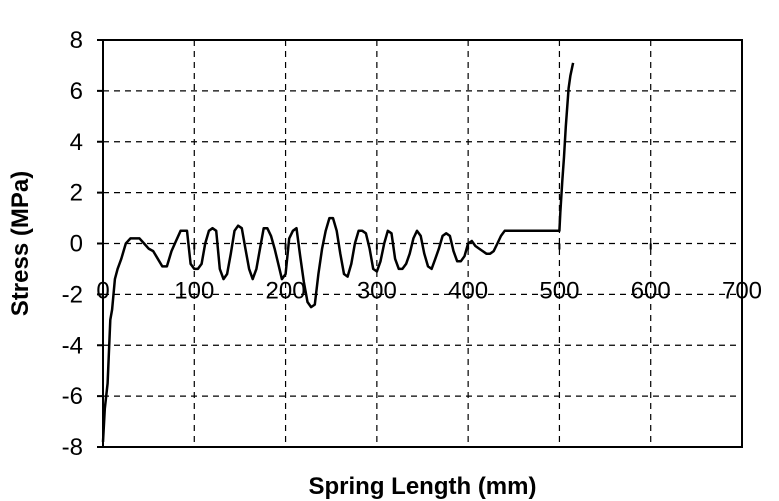 This screenshot has height=501, width=779. I want to click on x-tick-label: 100, so click(194, 291).